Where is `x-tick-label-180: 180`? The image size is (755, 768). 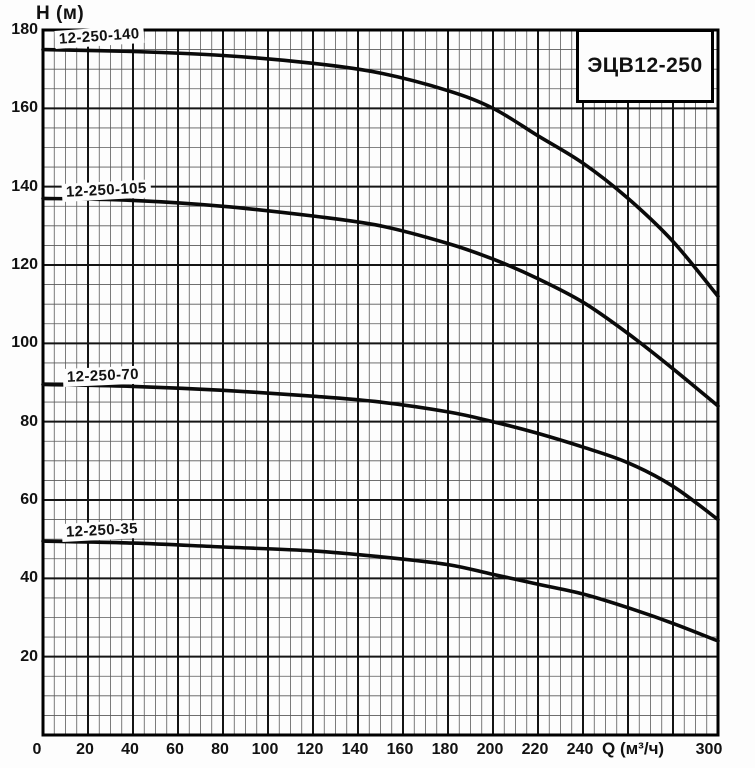
x-tick-label-180: 180 is located at coordinates (445, 749).